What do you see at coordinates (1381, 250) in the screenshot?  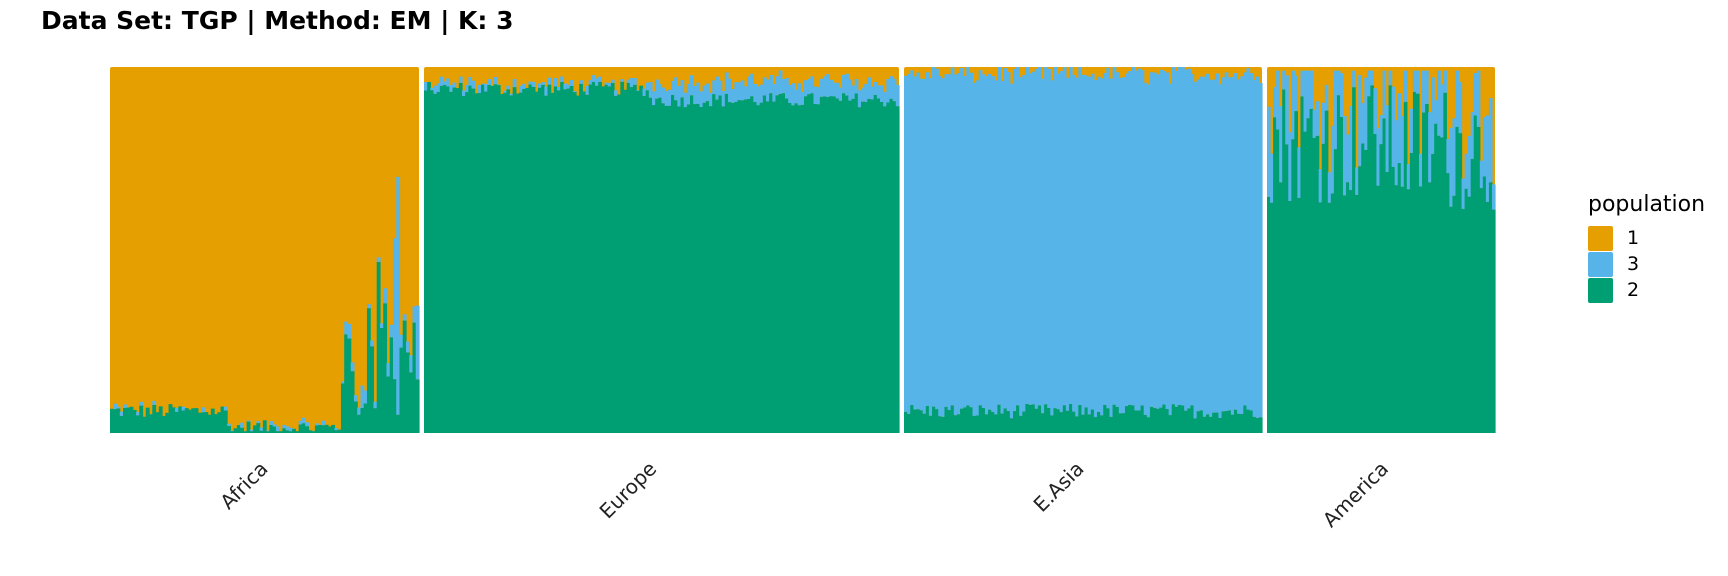 I see `facet-america` at bounding box center [1381, 250].